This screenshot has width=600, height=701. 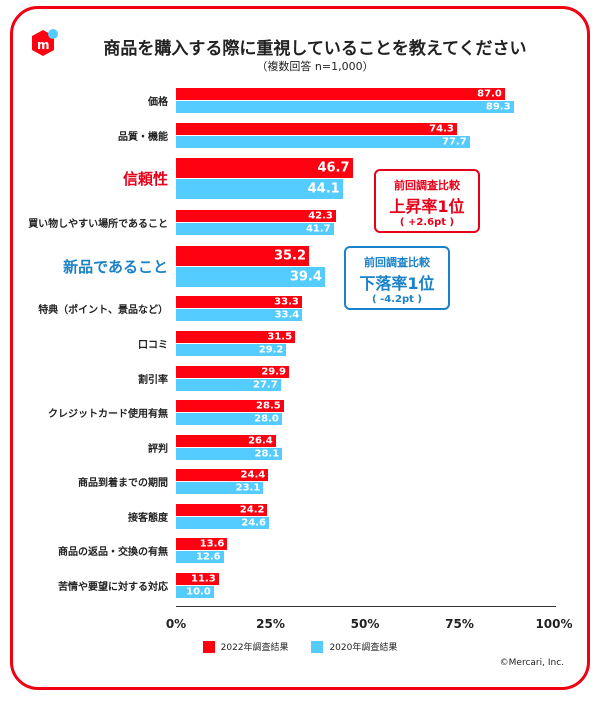 I want to click on data-label: 74.3, so click(x=441, y=129).